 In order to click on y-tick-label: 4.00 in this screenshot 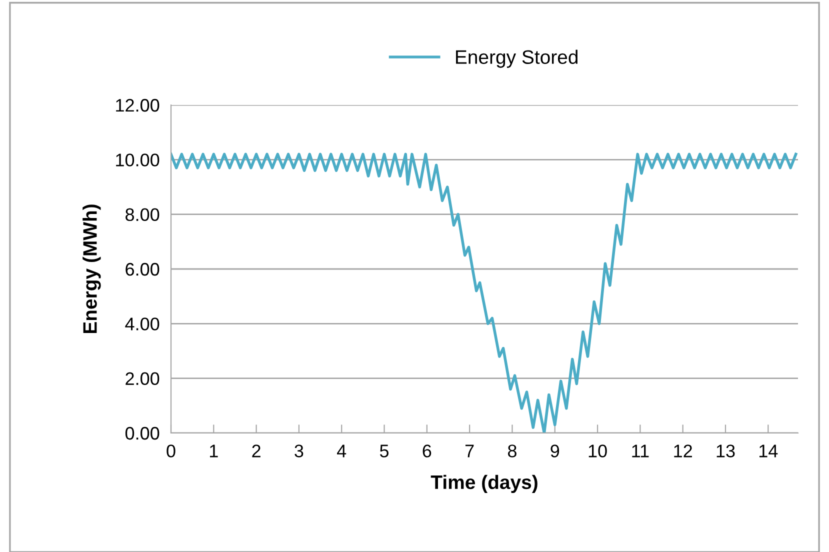, I will do `click(142, 324)`.